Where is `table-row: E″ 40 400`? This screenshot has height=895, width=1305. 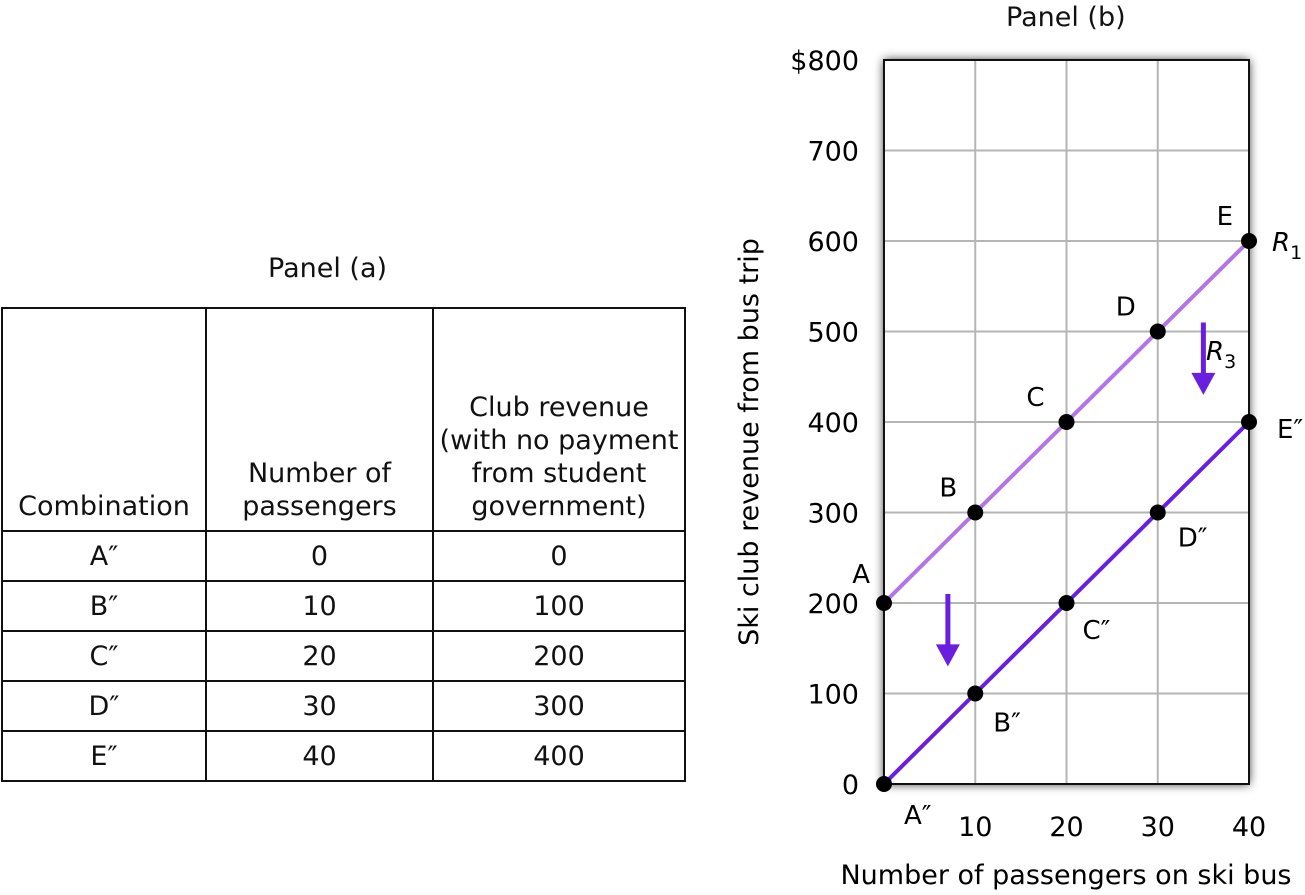 table-row: E″ 40 400 is located at coordinates (343, 756).